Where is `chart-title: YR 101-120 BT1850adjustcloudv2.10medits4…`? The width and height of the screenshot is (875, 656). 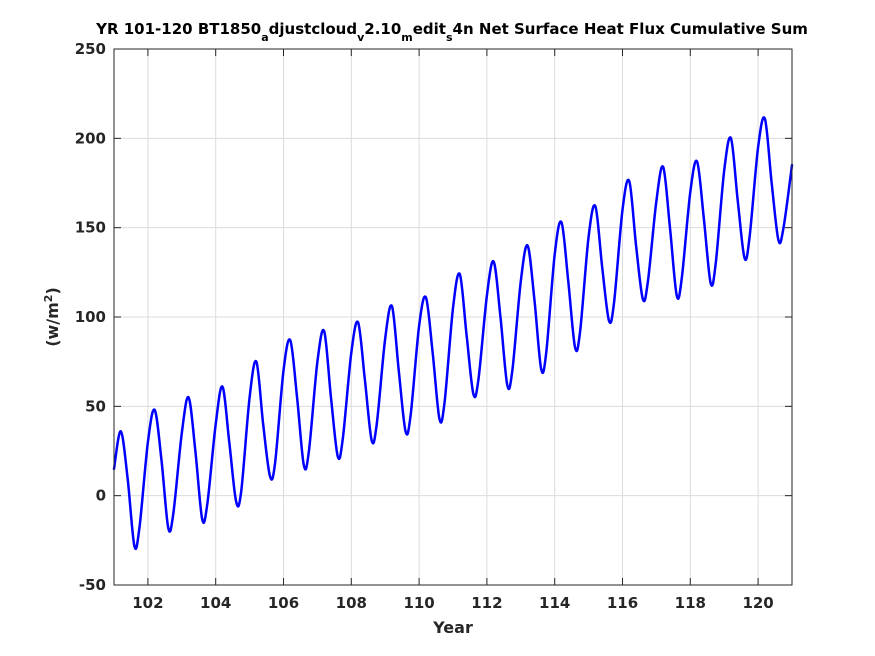 chart-title: YR 101-120 BT1850adjustcloudv2.10medits4… is located at coordinates (451, 32).